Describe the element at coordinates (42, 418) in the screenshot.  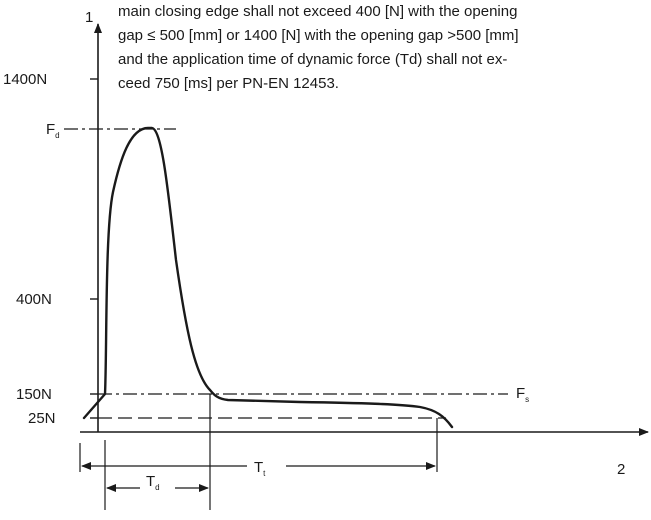
I see `y-tick-label-25n: 25N` at that location.